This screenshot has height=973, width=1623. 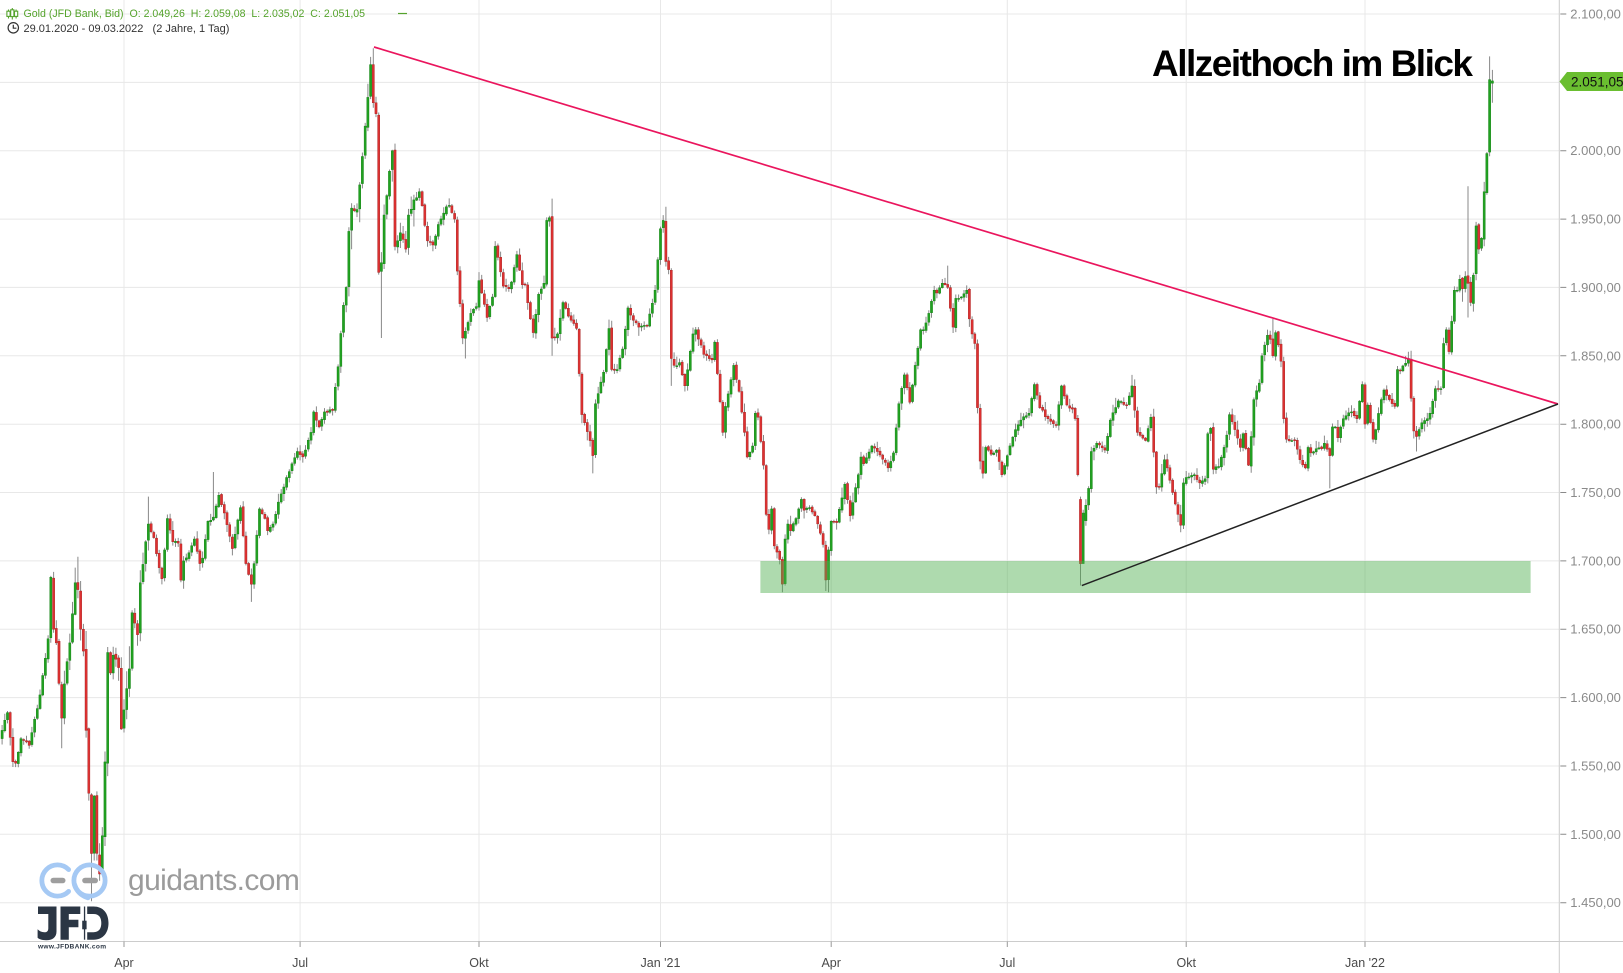 I want to click on svg-text: guidants.com, so click(x=213, y=880).